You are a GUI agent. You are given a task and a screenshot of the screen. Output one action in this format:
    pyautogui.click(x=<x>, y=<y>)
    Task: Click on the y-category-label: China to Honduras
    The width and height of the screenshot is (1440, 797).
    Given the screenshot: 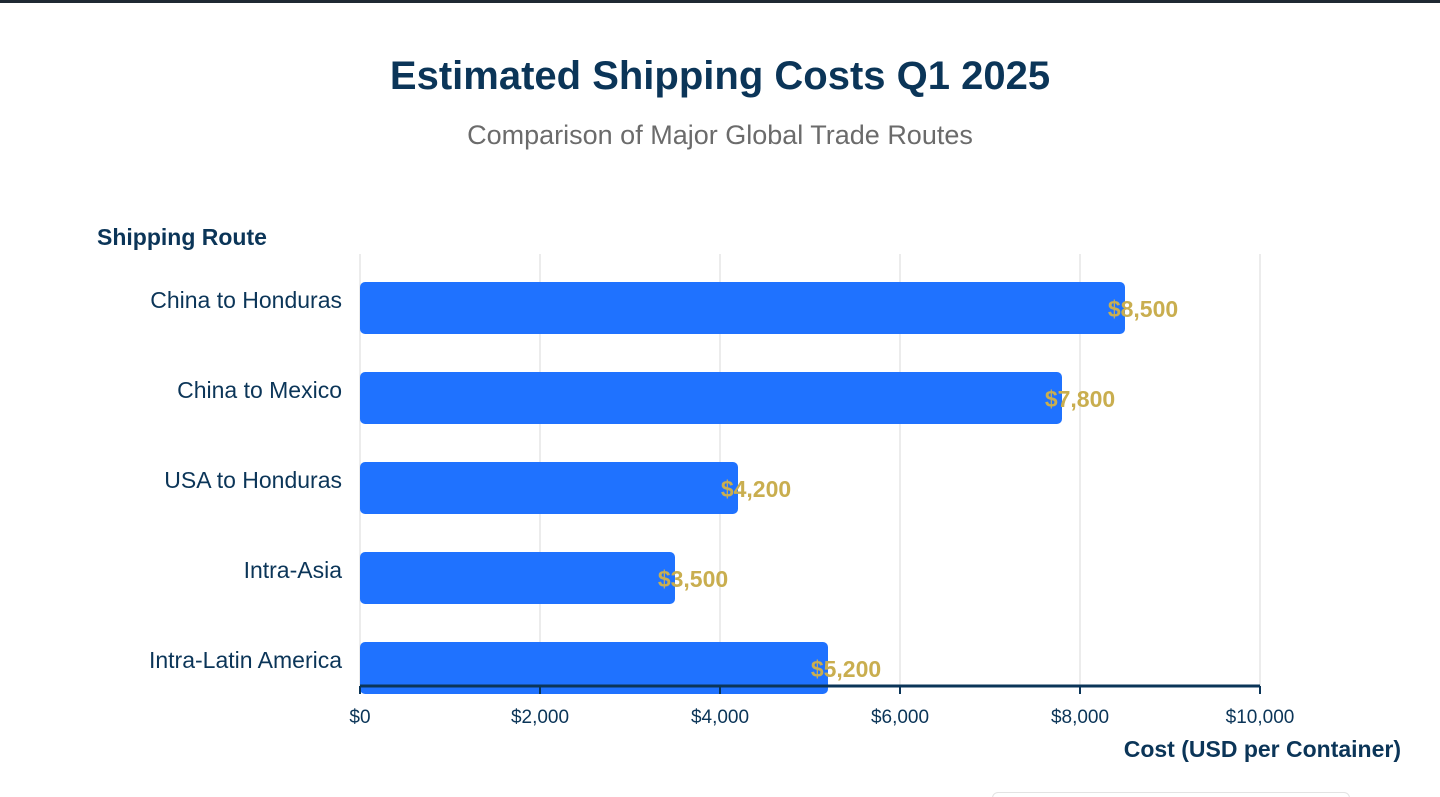 What is the action you would take?
    pyautogui.click(x=246, y=300)
    